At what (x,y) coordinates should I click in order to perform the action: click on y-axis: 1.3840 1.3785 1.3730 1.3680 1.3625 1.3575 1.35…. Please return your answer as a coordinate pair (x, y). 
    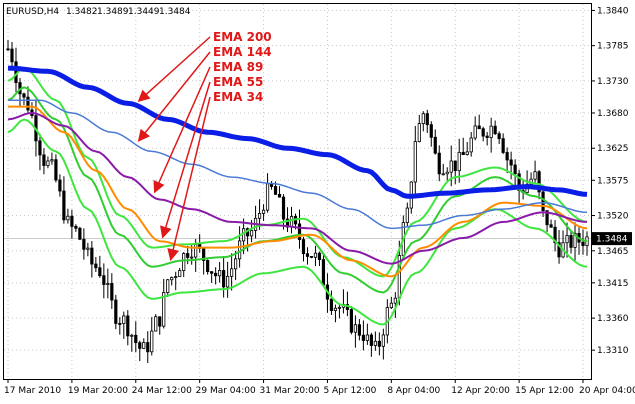
    Looking at the image, I should click on (610, 181).